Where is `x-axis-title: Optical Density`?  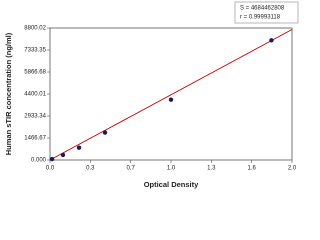
x-axis-title: Optical Density is located at coordinates (171, 184).